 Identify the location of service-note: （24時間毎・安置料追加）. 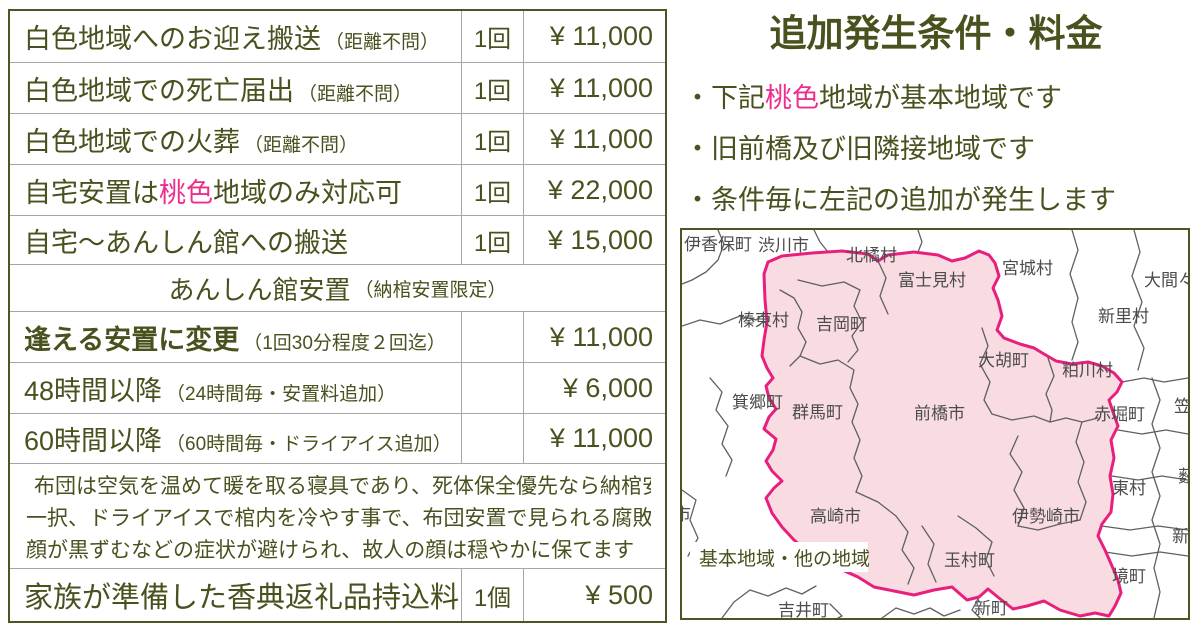
(281, 394).